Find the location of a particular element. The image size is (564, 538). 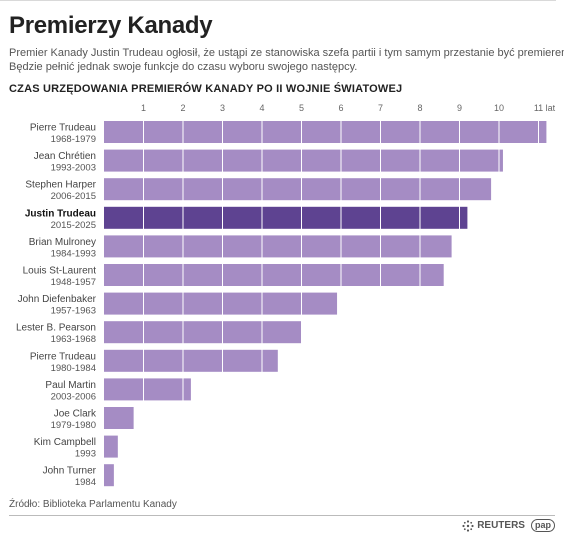

bar-name-label: Paul Martin is located at coordinates (70, 385).